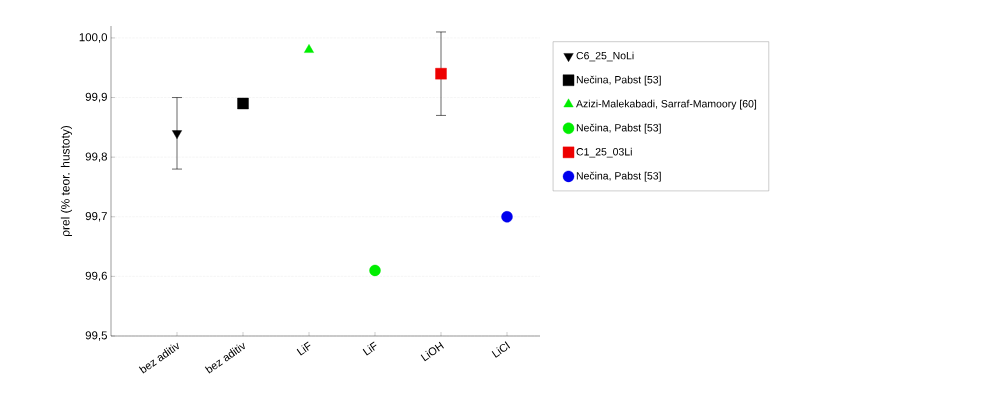 The width and height of the screenshot is (1002, 417). I want to click on y-tick-label: 99,8, so click(96, 157).